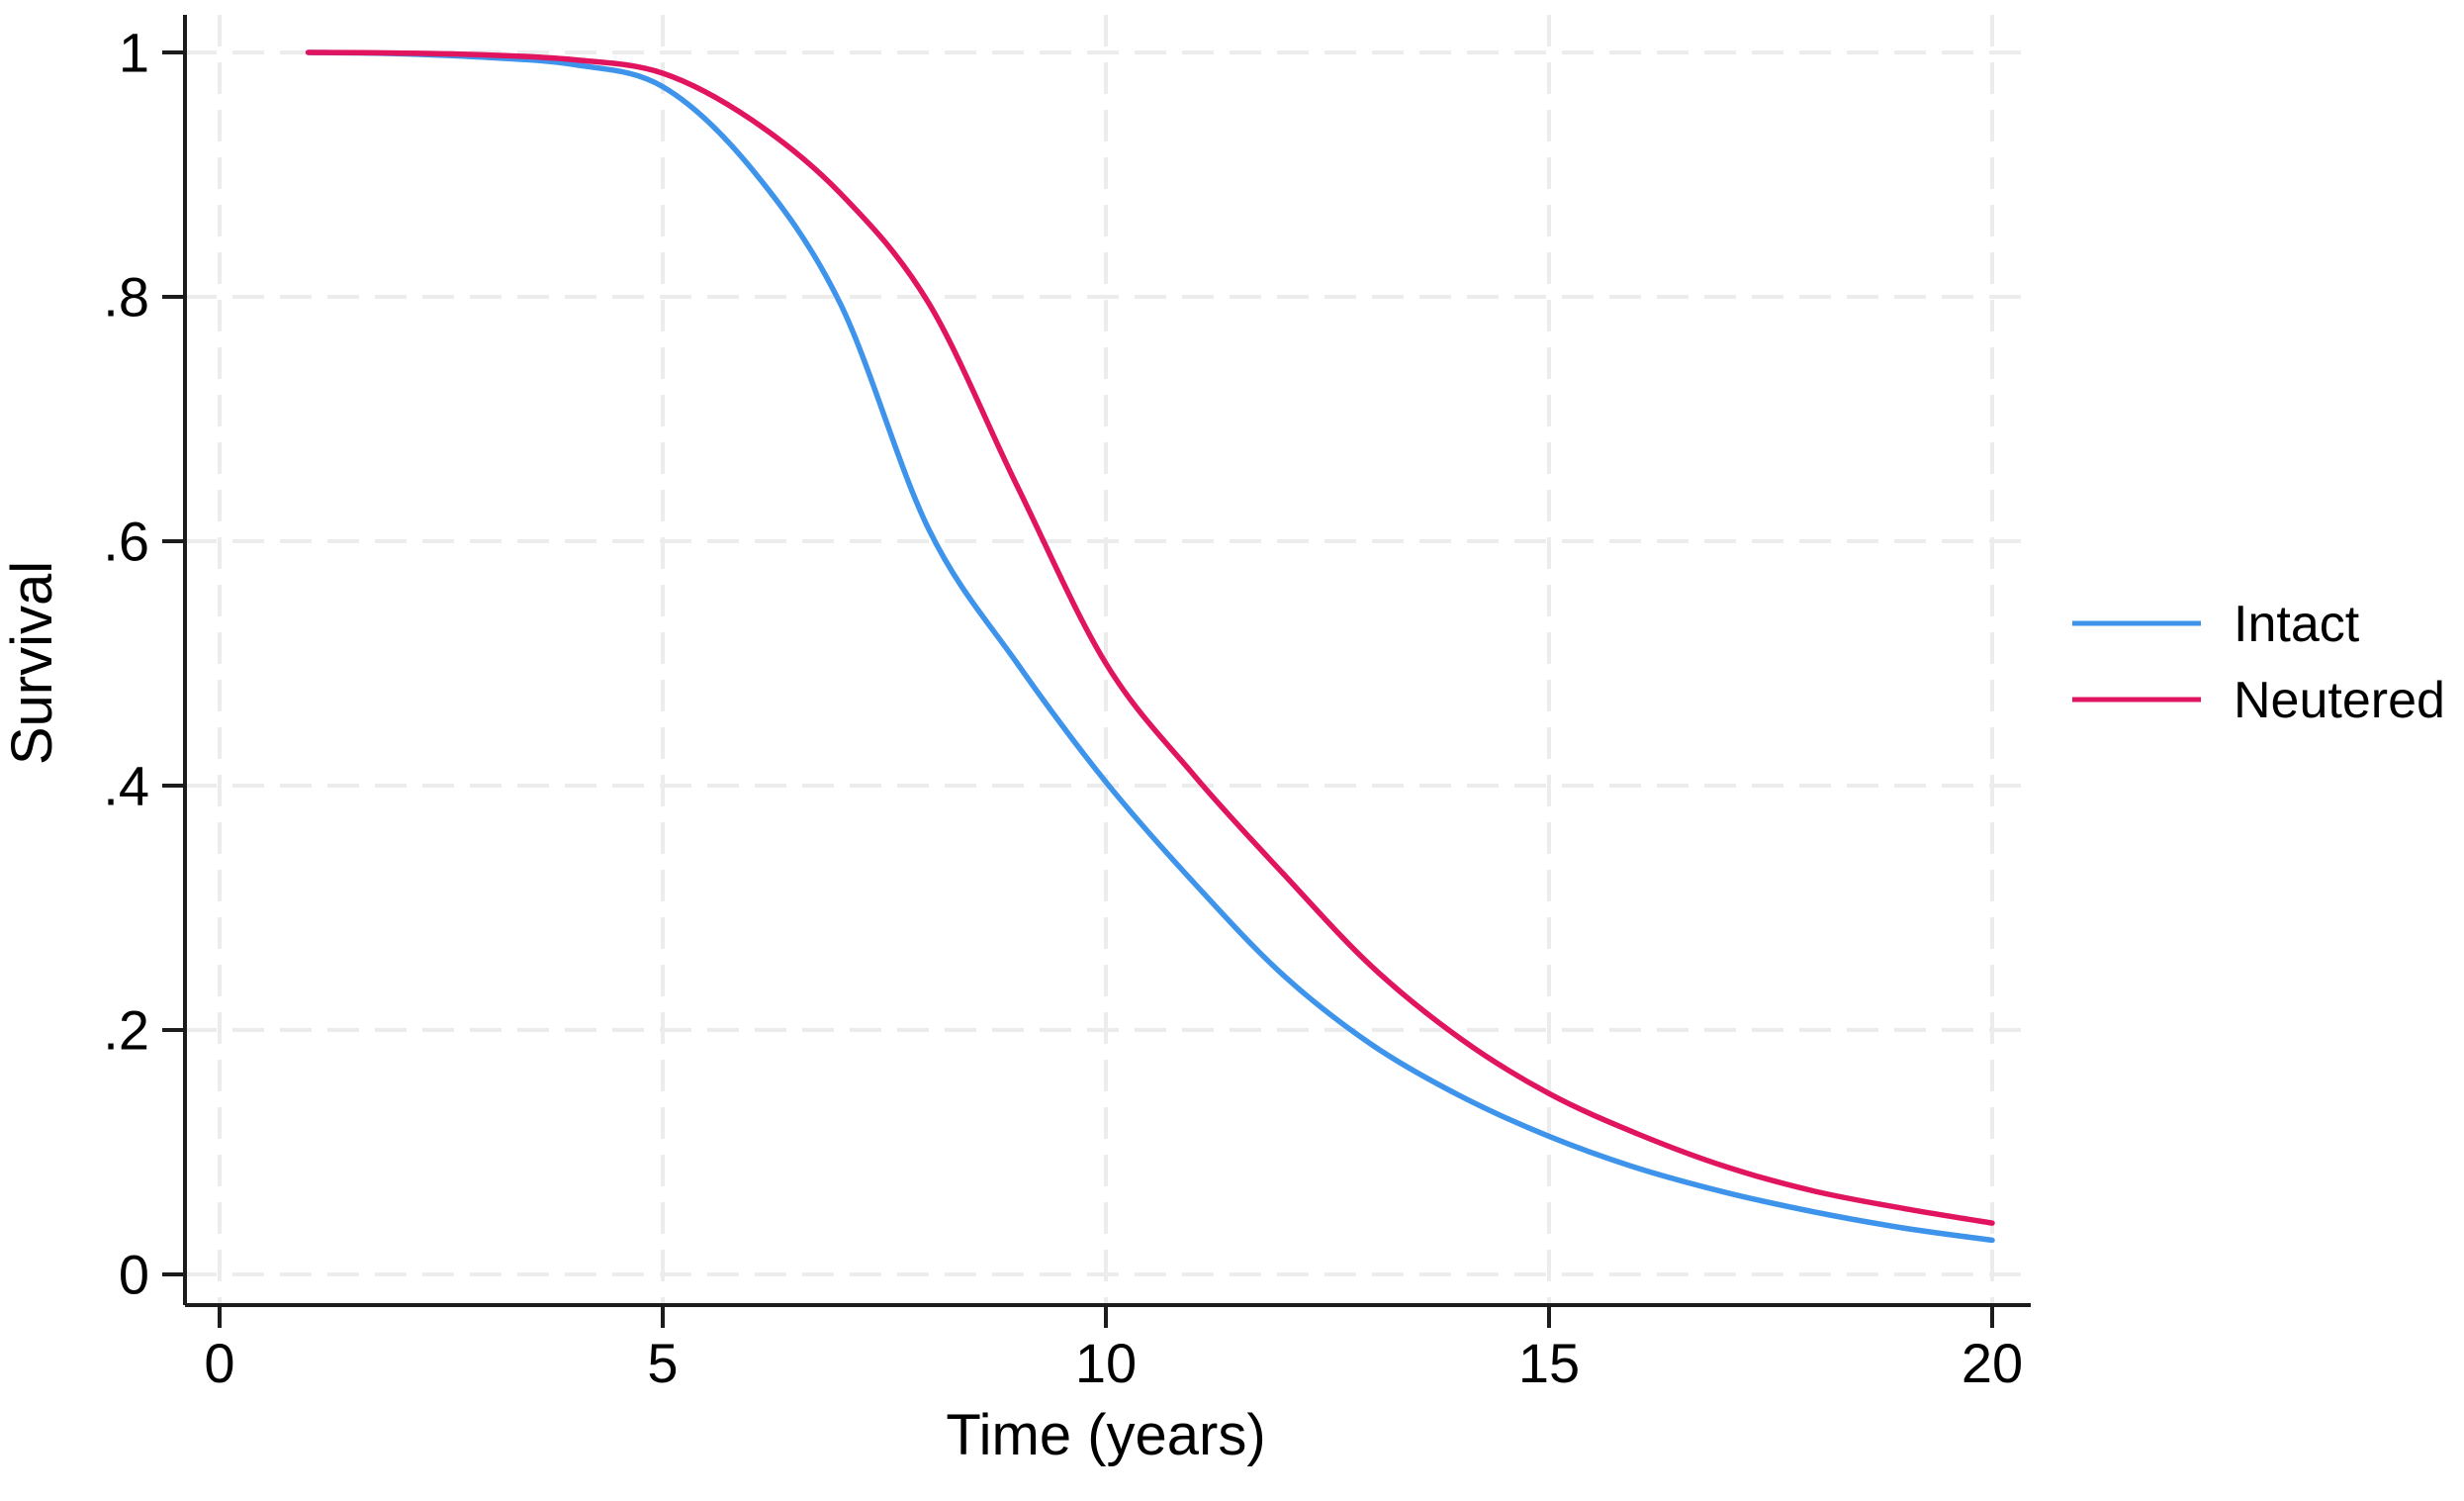  What do you see at coordinates (126, 297) in the screenshot?
I see `y-tick-label-.8: .8` at bounding box center [126, 297].